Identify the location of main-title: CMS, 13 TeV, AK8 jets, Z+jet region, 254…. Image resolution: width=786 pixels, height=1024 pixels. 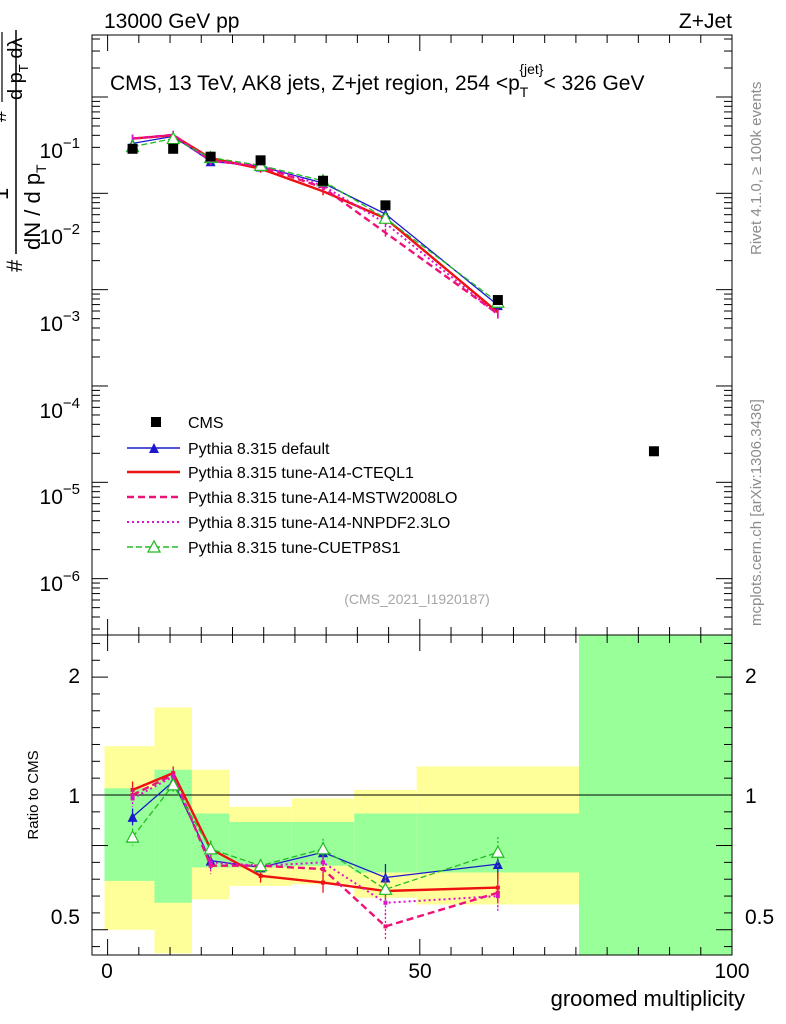
(377, 80).